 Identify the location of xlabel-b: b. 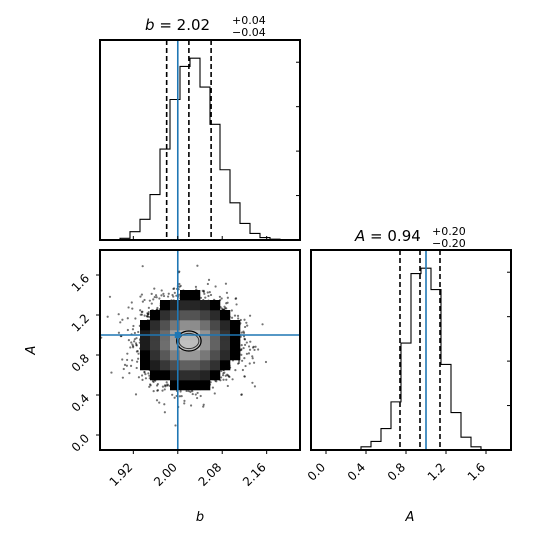
(200, 517).